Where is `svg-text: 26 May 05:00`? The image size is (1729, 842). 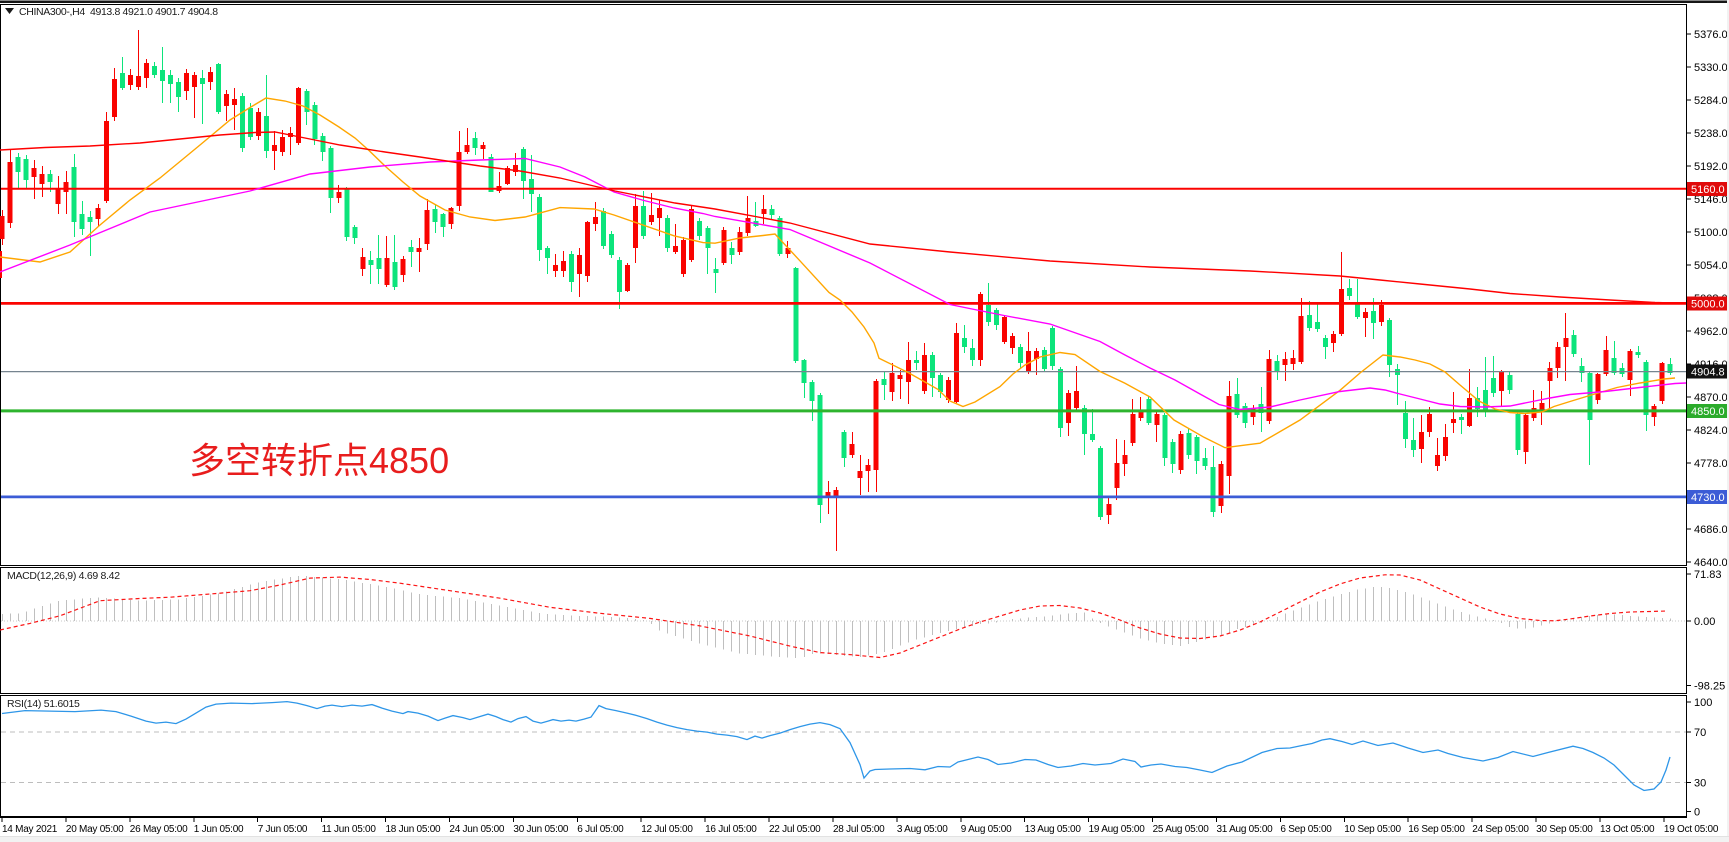
svg-text: 26 May 05:00 is located at coordinates (159, 829).